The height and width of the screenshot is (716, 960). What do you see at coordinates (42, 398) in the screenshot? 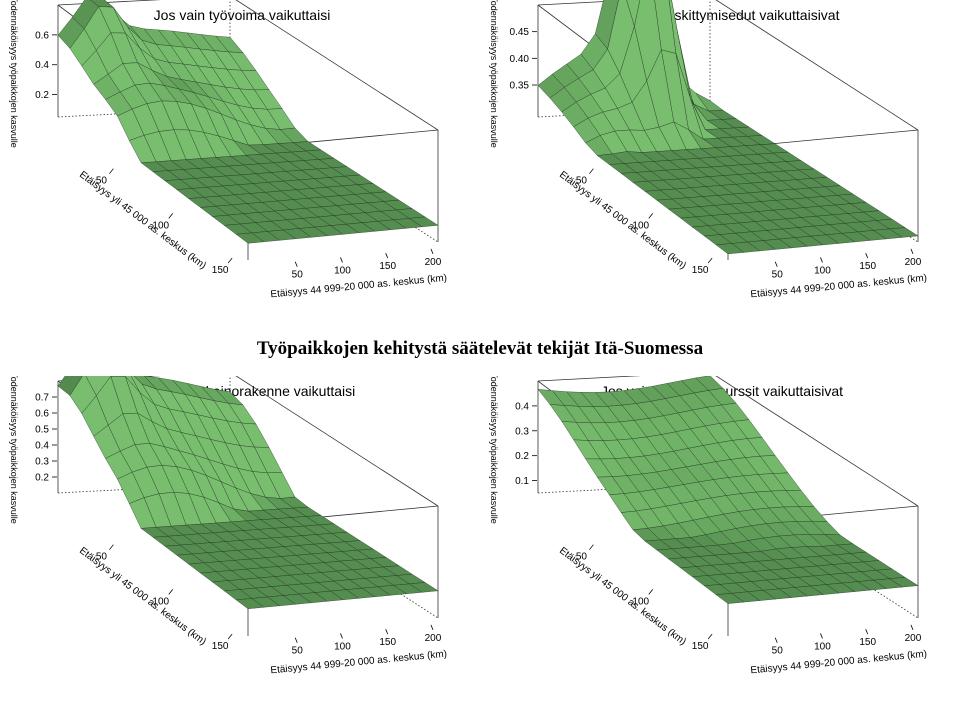
I see `z-tick-label: 0.7` at bounding box center [42, 398].